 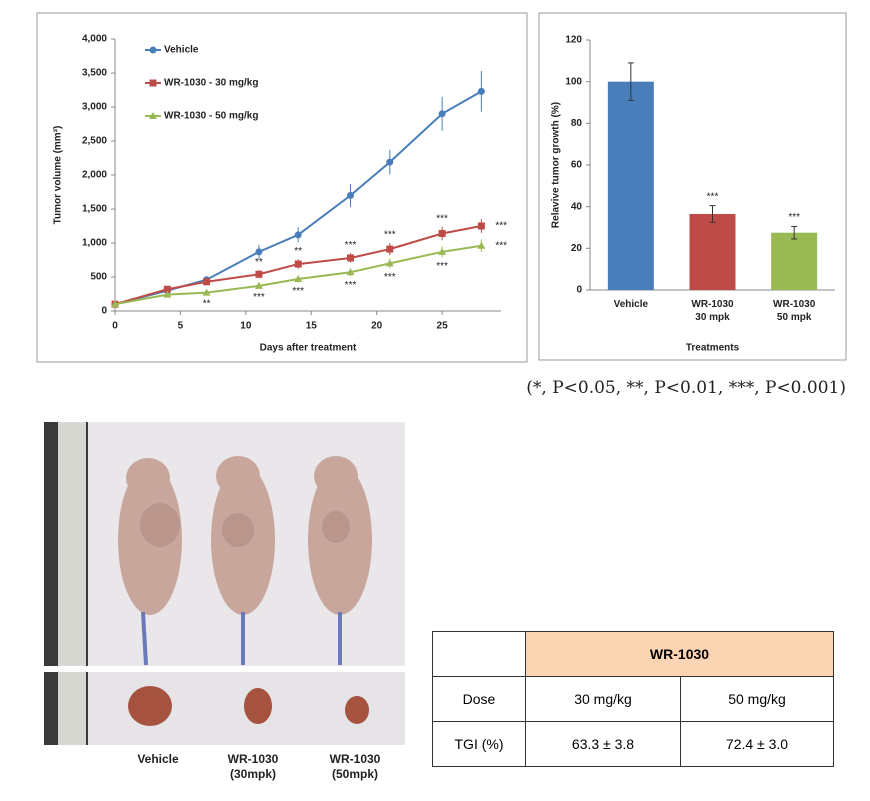 I want to click on significance-note: (*, P<0.05, **, P<0.01, ***, P<0.001), so click(x=686, y=388).